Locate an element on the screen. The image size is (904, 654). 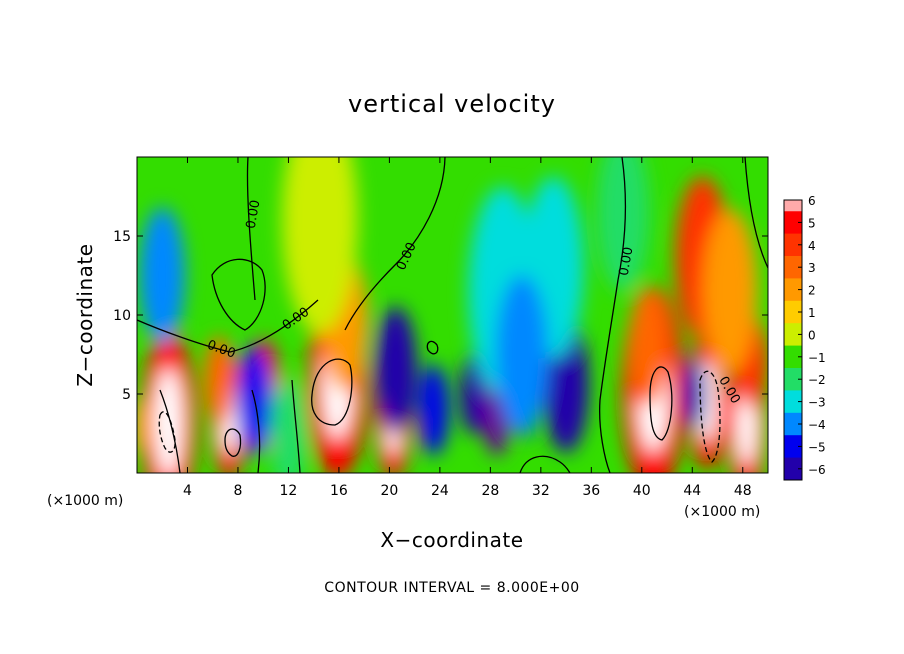
colorbar-label: 2 is located at coordinates (812, 291).